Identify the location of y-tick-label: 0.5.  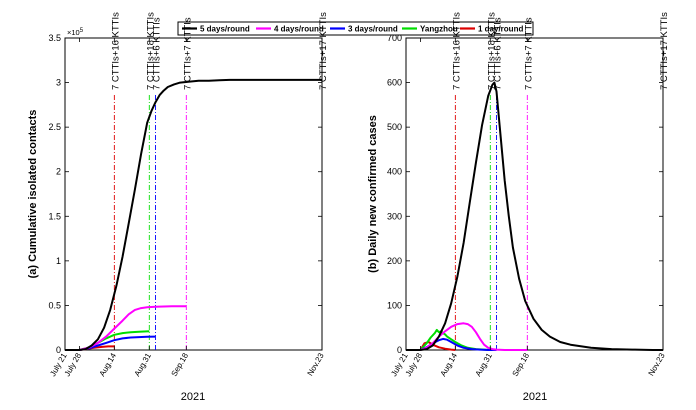
(54, 305).